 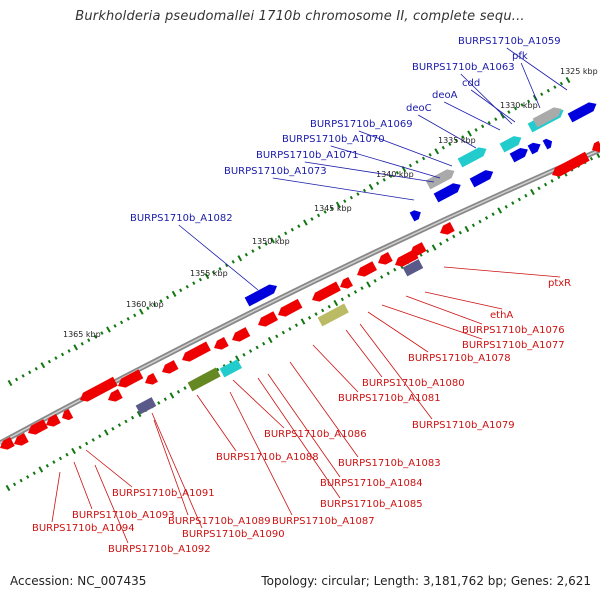 I want to click on kbp-tick-label: 1360 kbp, so click(x=145, y=304).